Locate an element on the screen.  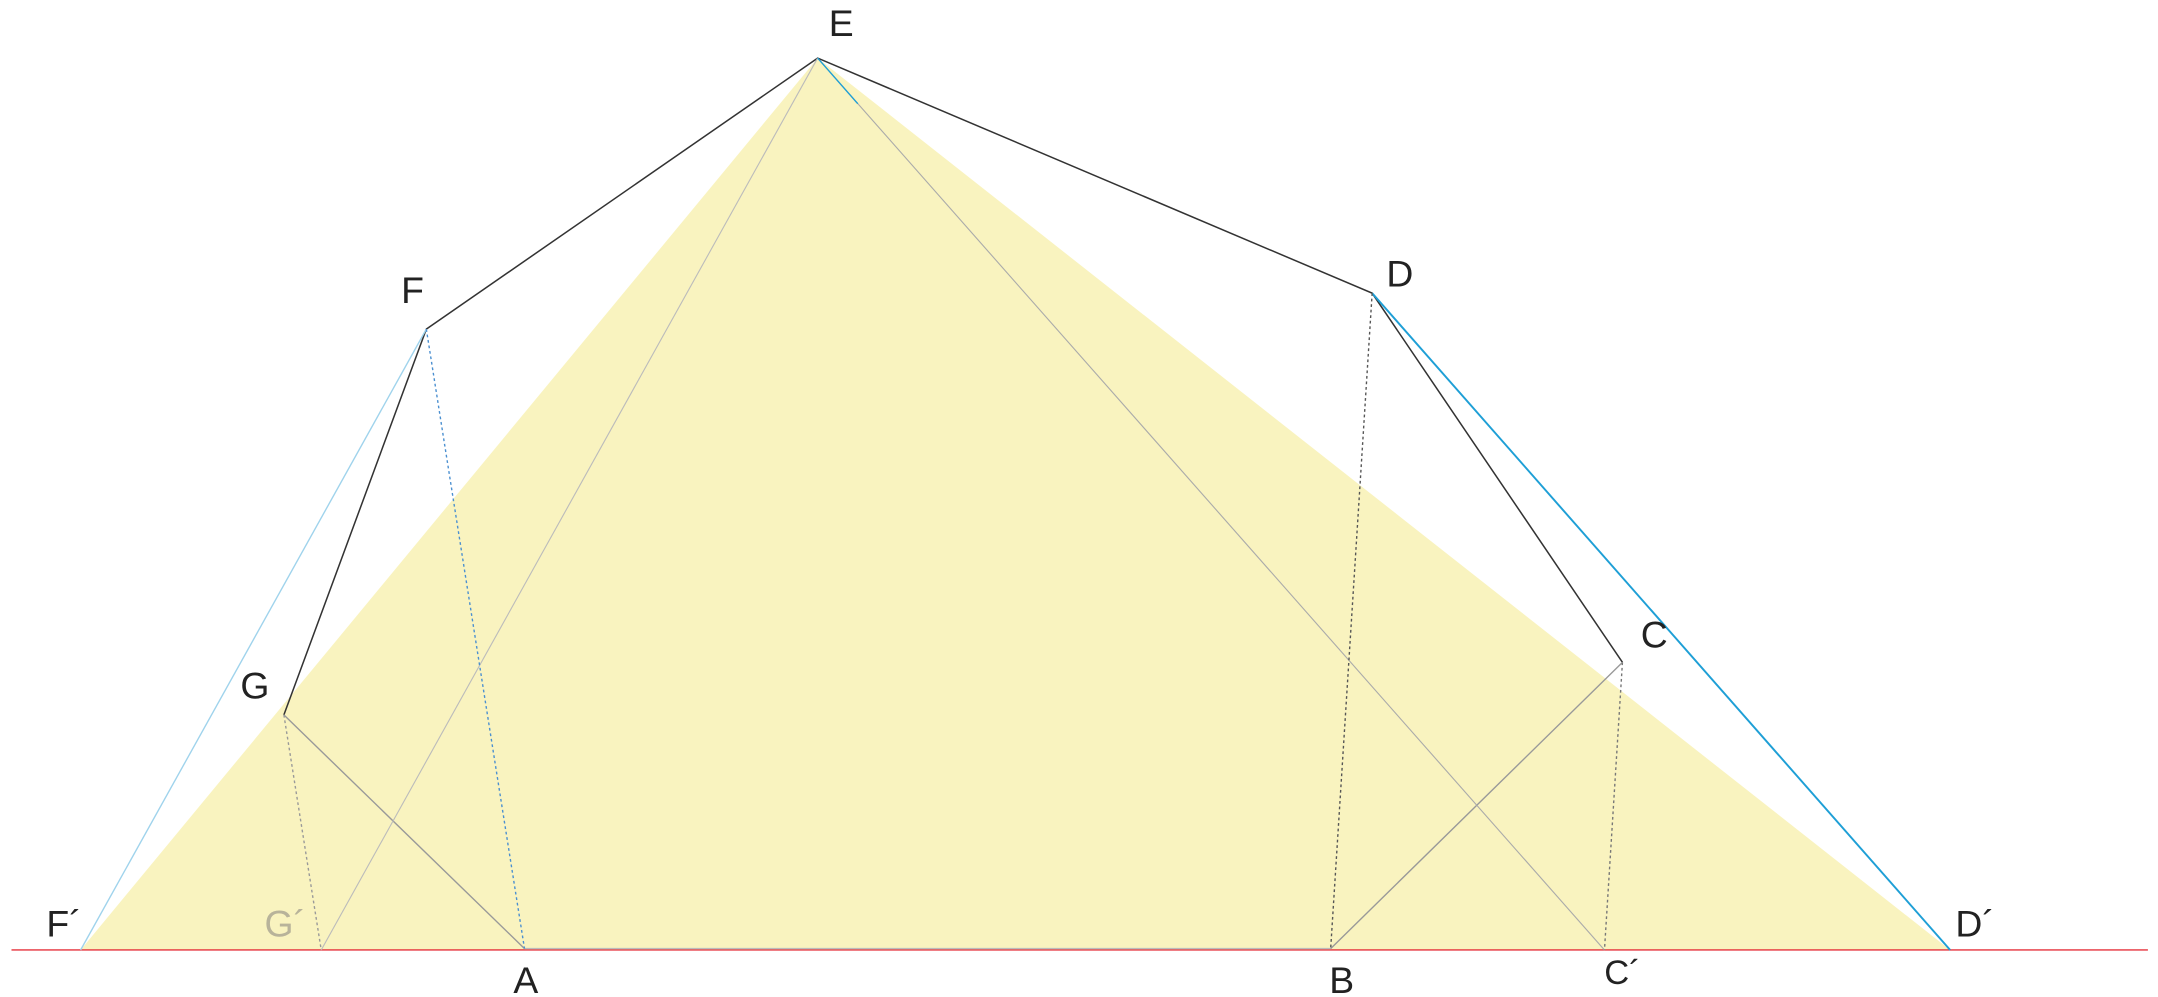
label: B is located at coordinates (1341, 978).